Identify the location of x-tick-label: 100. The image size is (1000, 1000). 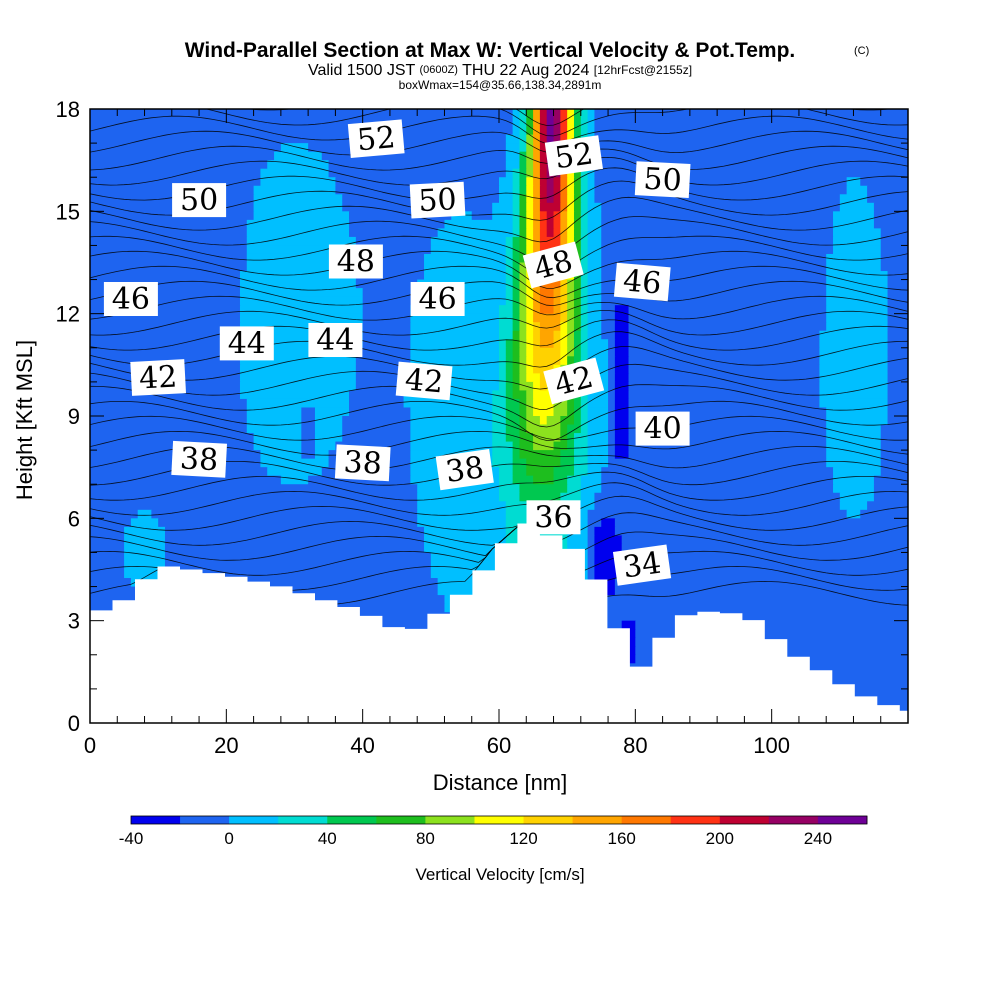
(771, 745).